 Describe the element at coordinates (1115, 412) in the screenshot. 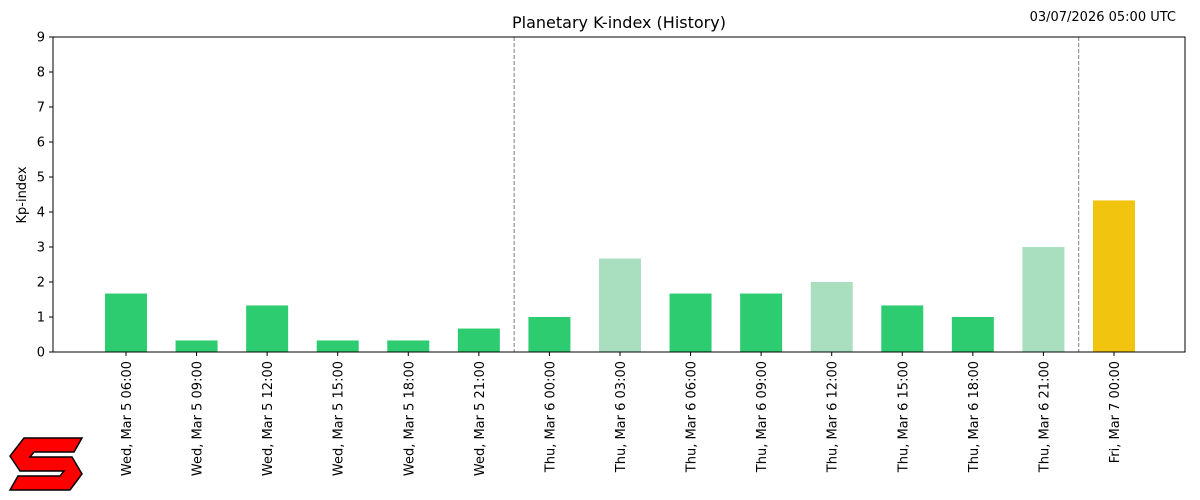

I see `x-tick-label: Fri, Mar 7 00:00` at that location.